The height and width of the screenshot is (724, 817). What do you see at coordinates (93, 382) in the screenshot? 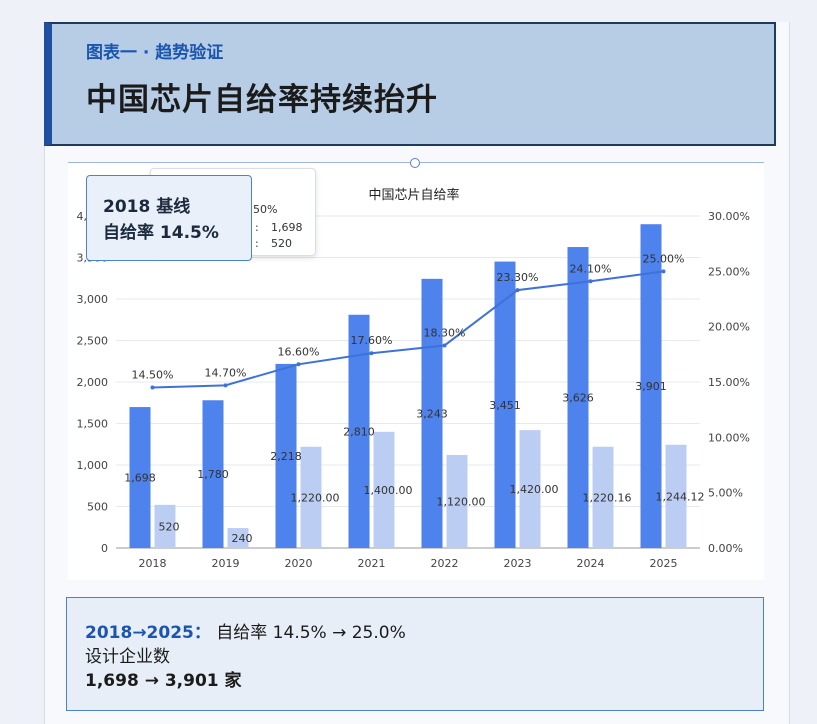
I see `left-tick-label: 2,000` at bounding box center [93, 382].